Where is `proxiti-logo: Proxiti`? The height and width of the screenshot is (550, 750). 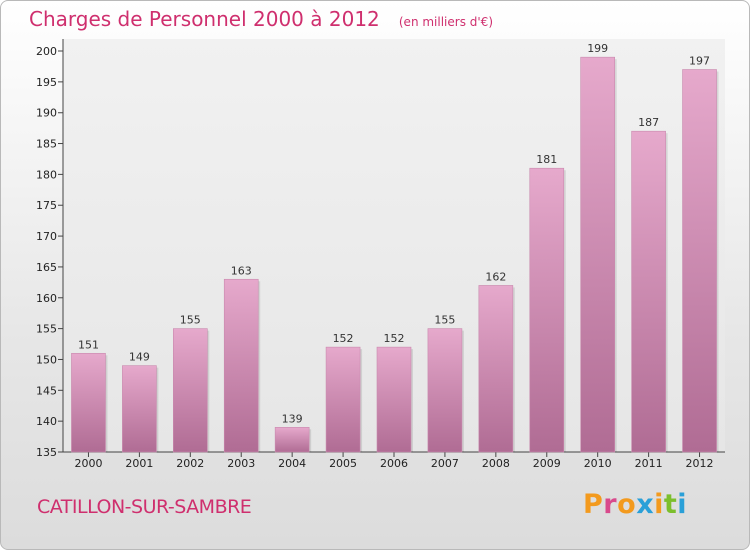
proxiti-logo: Proxiti is located at coordinates (635, 504).